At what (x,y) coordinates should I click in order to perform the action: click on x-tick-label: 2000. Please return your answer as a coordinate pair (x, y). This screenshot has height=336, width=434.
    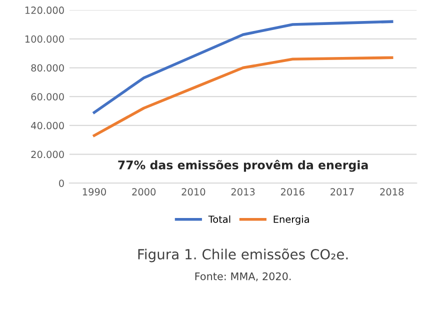
    Looking at the image, I should click on (144, 192).